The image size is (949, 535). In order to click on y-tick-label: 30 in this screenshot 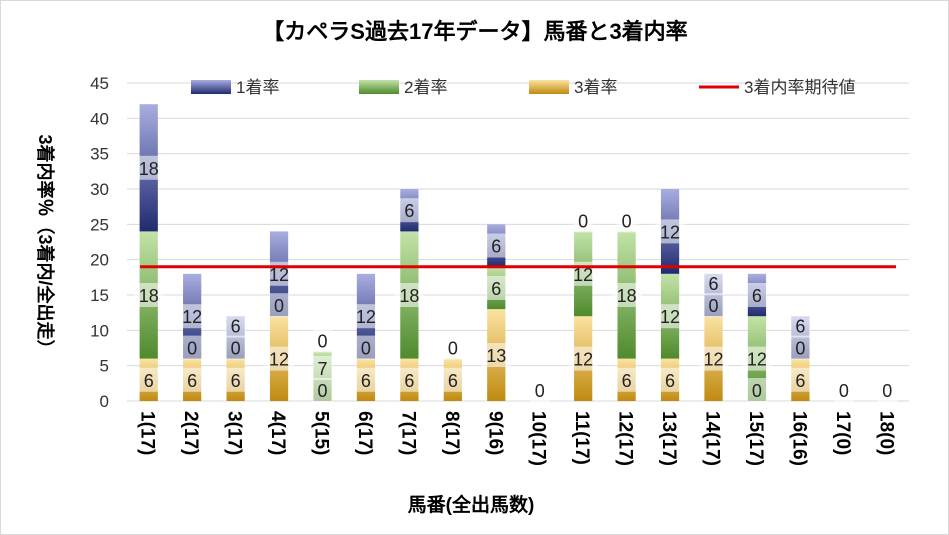, I will do `click(99, 189)`.